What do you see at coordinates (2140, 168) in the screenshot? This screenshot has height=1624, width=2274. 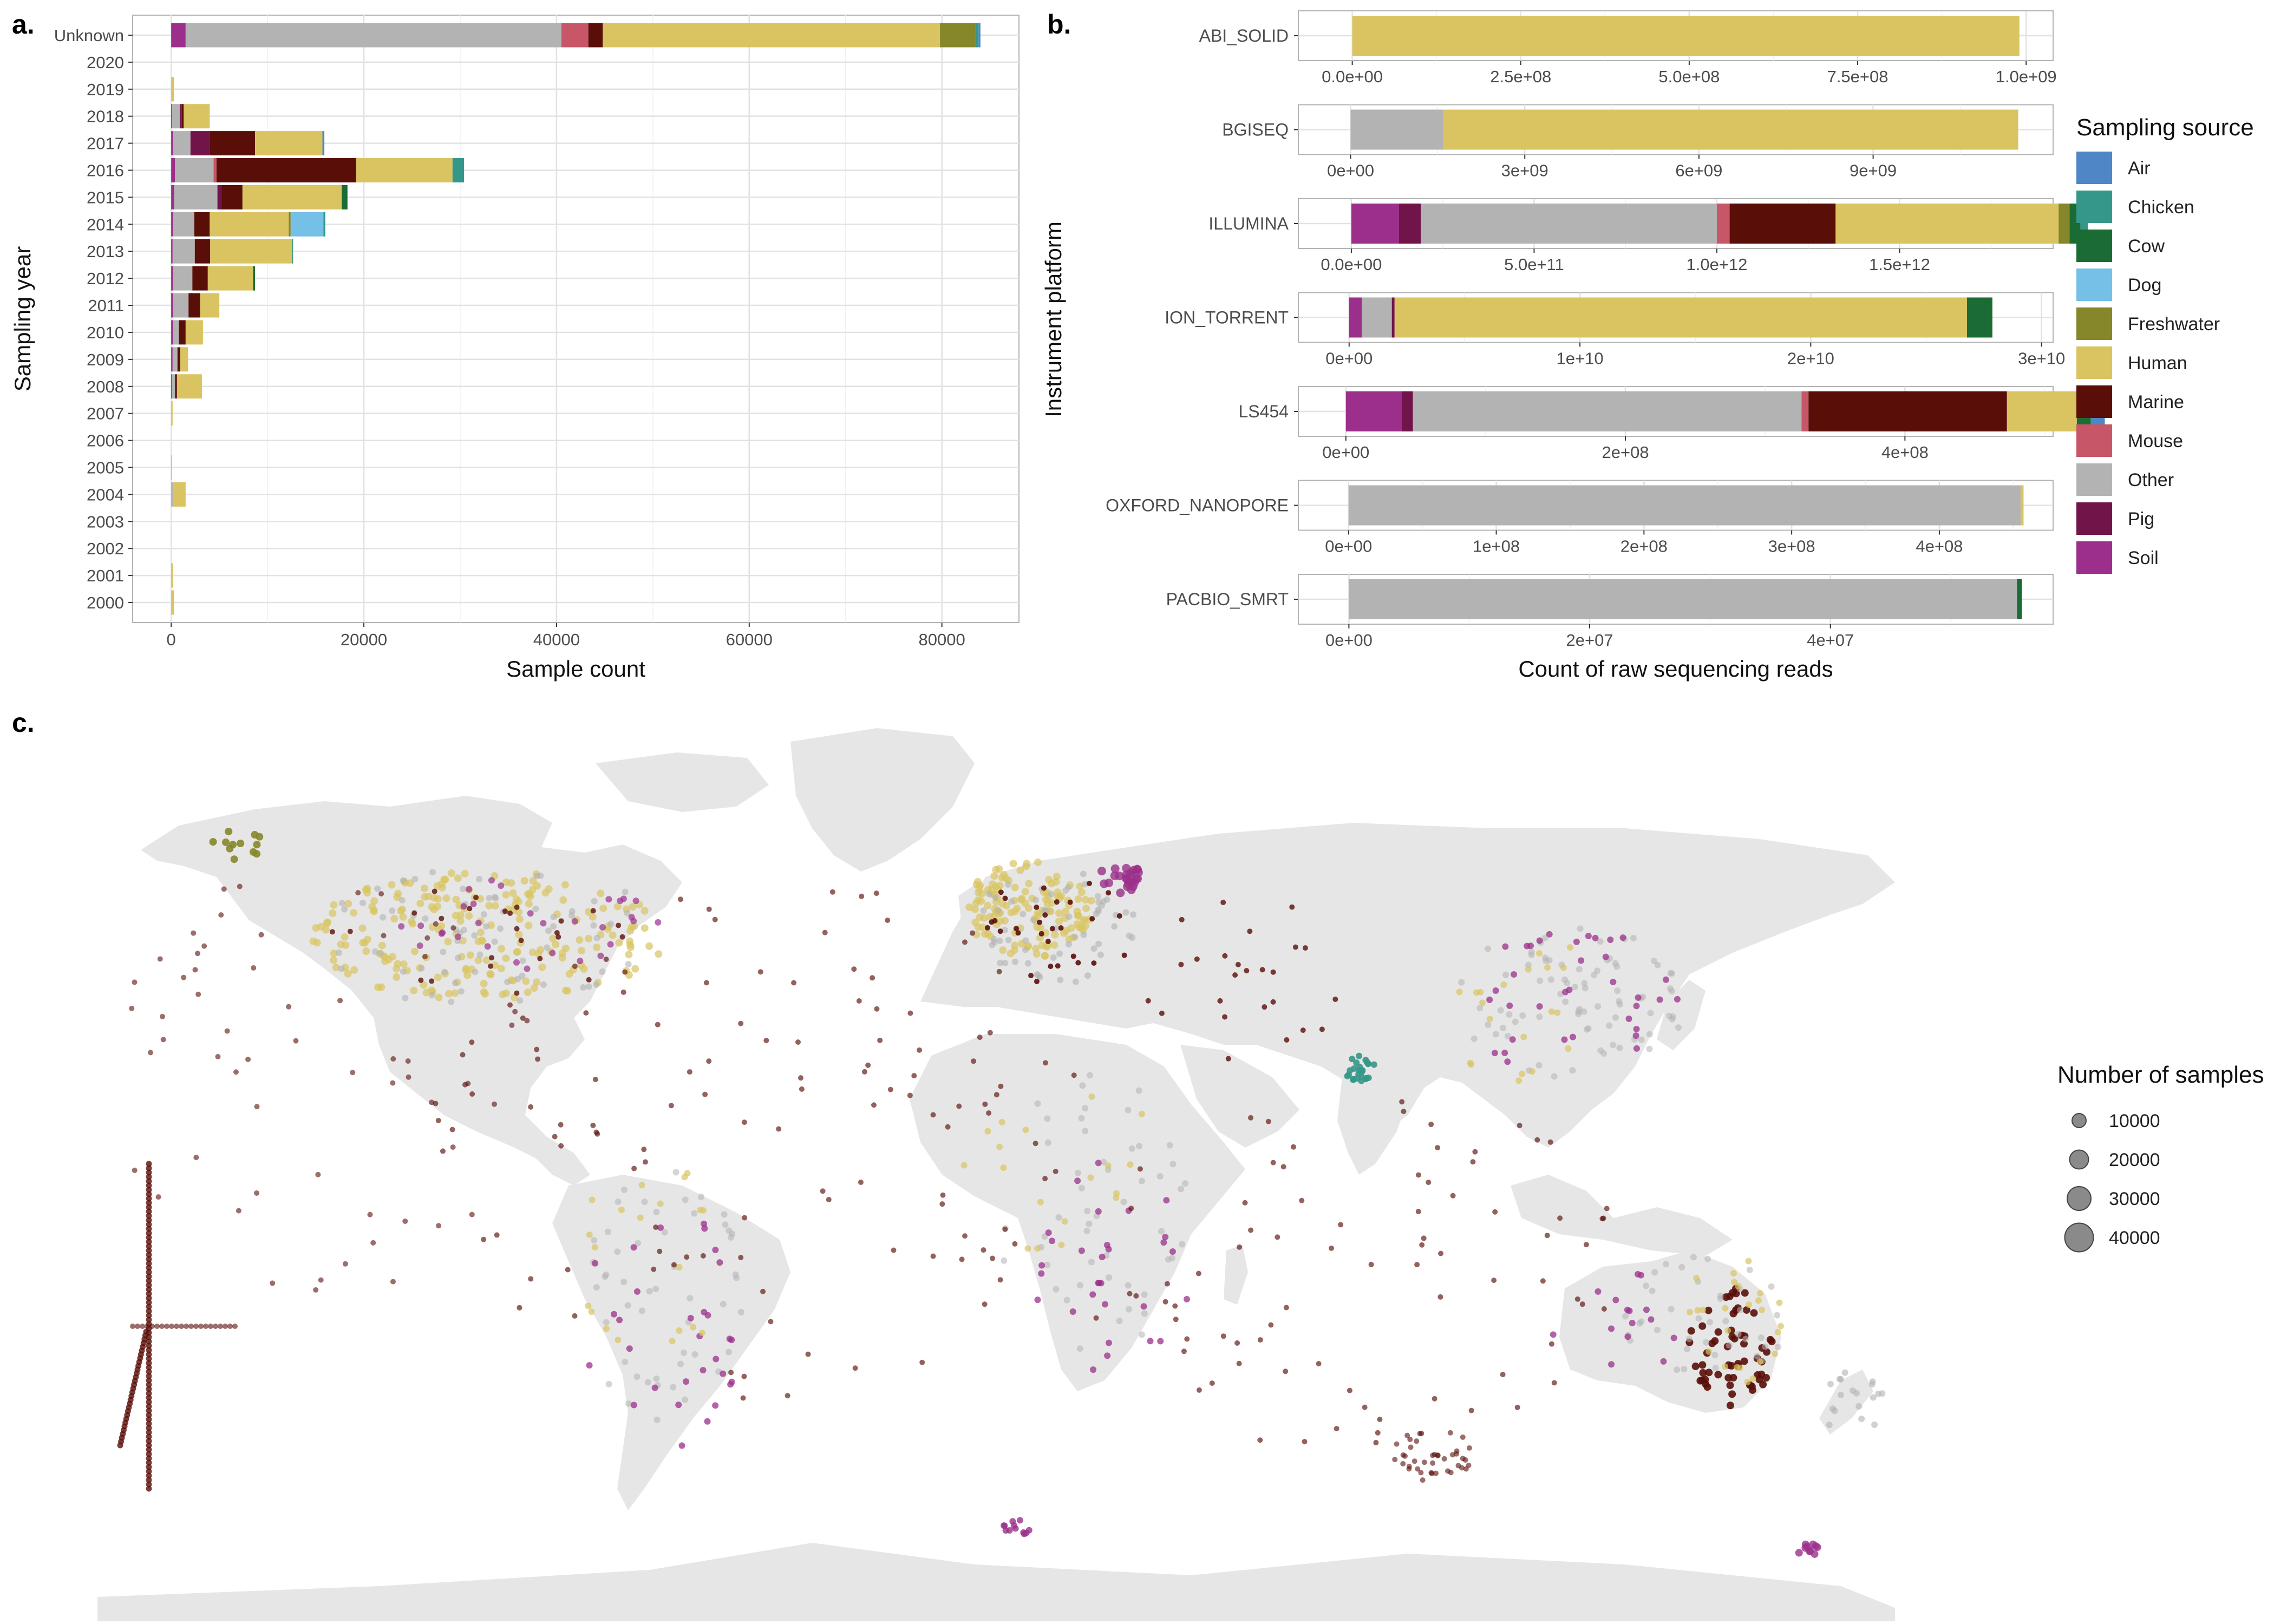 I see `legend-label: Air` at bounding box center [2140, 168].